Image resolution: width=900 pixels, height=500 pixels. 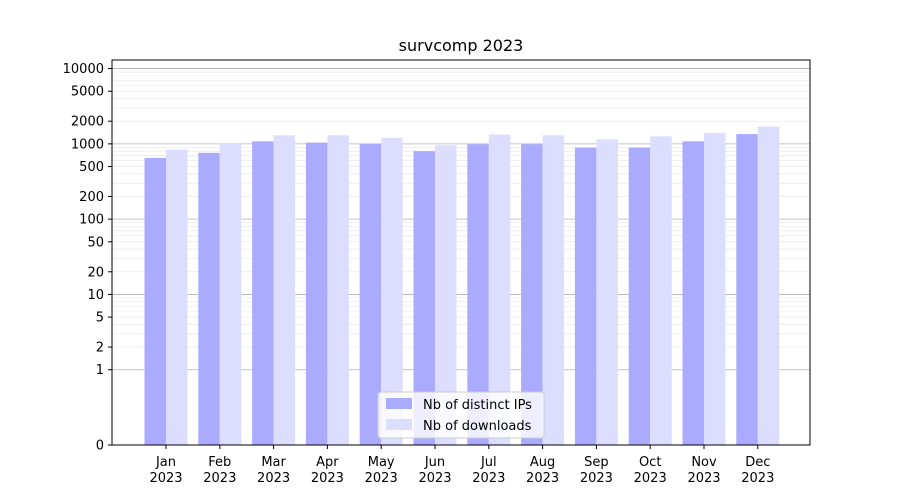 What do you see at coordinates (477, 405) in the screenshot?
I see `legend-label-ips: Nb of distinct IPs` at bounding box center [477, 405].